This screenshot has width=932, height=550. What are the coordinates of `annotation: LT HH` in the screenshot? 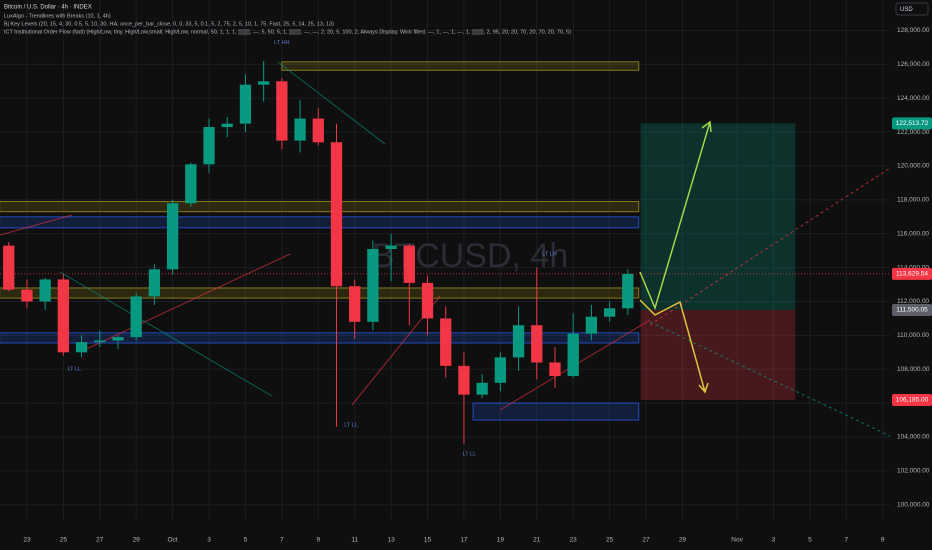 It's located at (281, 43).